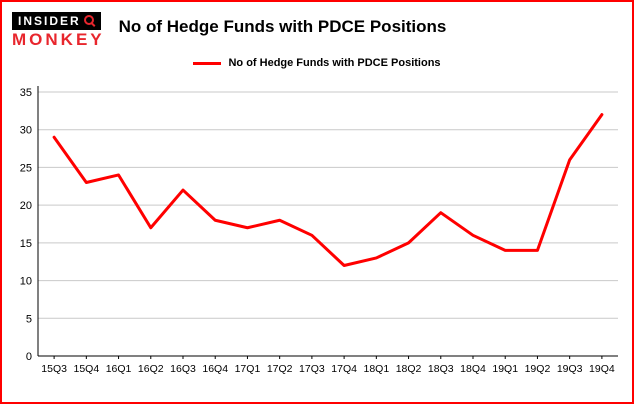 The height and width of the screenshot is (404, 634). I want to click on logo-text-monkey: MONKEY, so click(58, 39).